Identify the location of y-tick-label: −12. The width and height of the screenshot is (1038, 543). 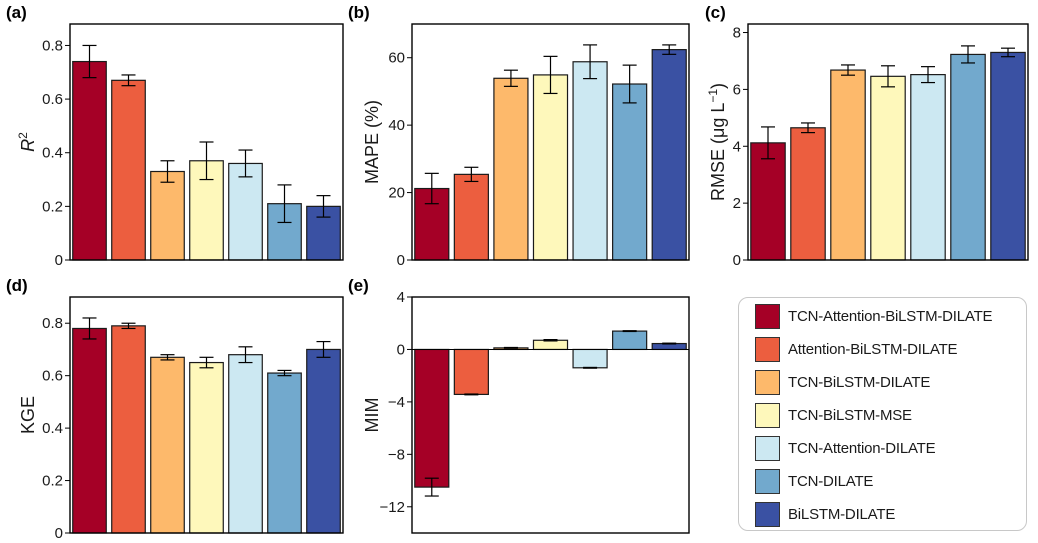
(392, 507).